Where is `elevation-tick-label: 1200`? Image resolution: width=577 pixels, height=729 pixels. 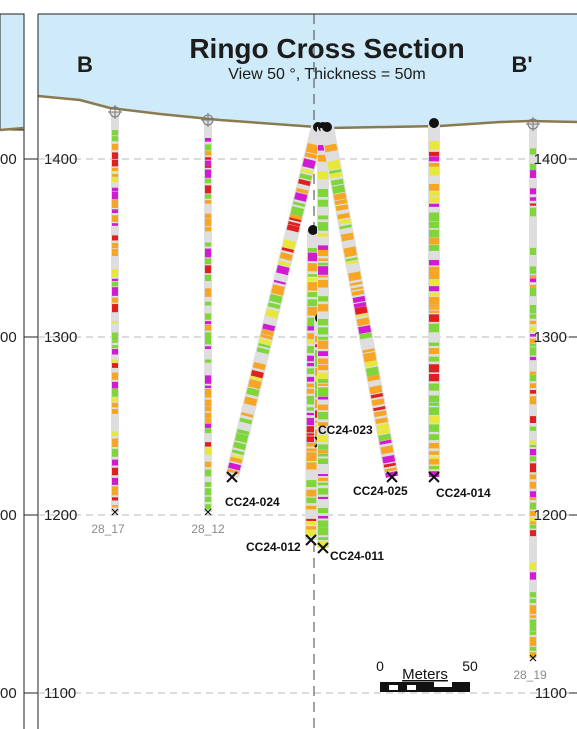
elevation-tick-label: 1200 is located at coordinates (60, 515).